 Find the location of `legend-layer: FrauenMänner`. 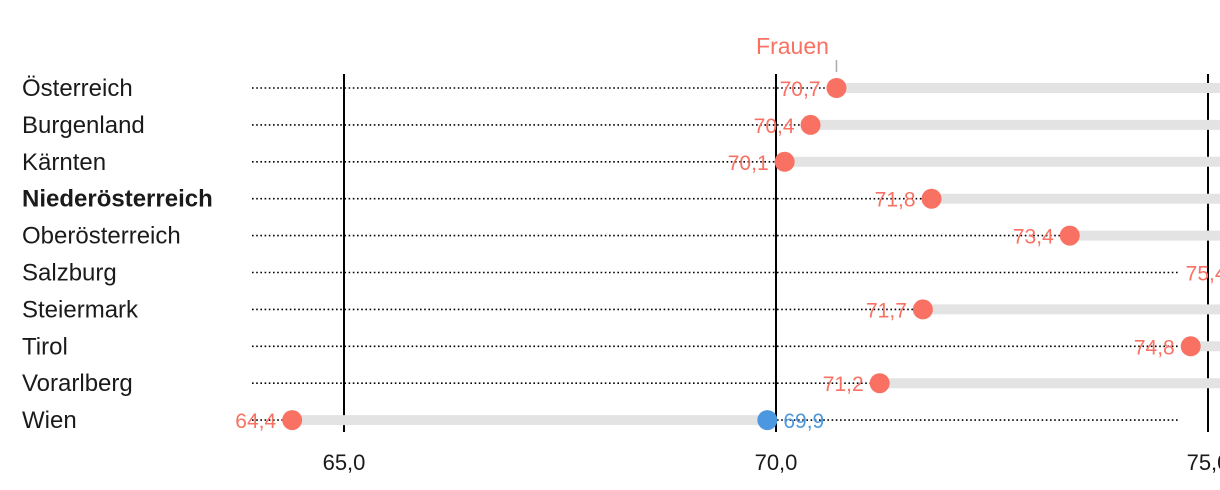

legend-layer: FrauenMänner is located at coordinates (797, 52).